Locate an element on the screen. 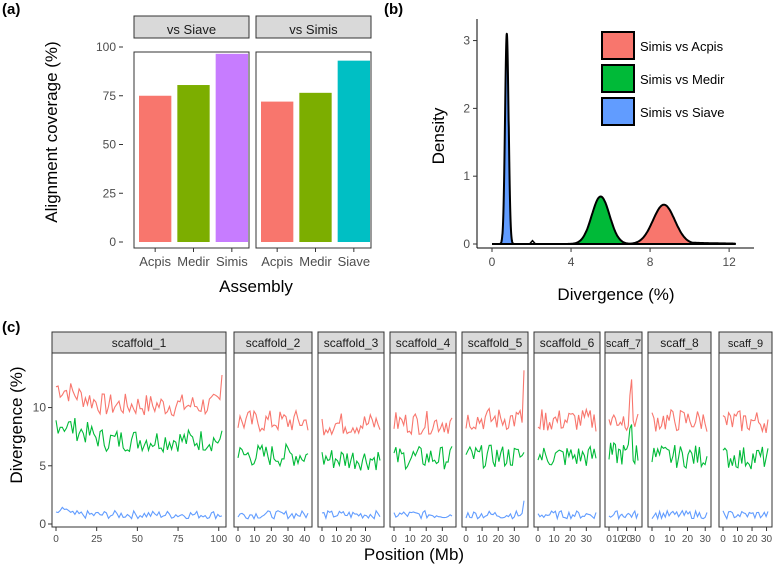  panel-a-ytick-label: 75 is located at coordinates (110, 96).